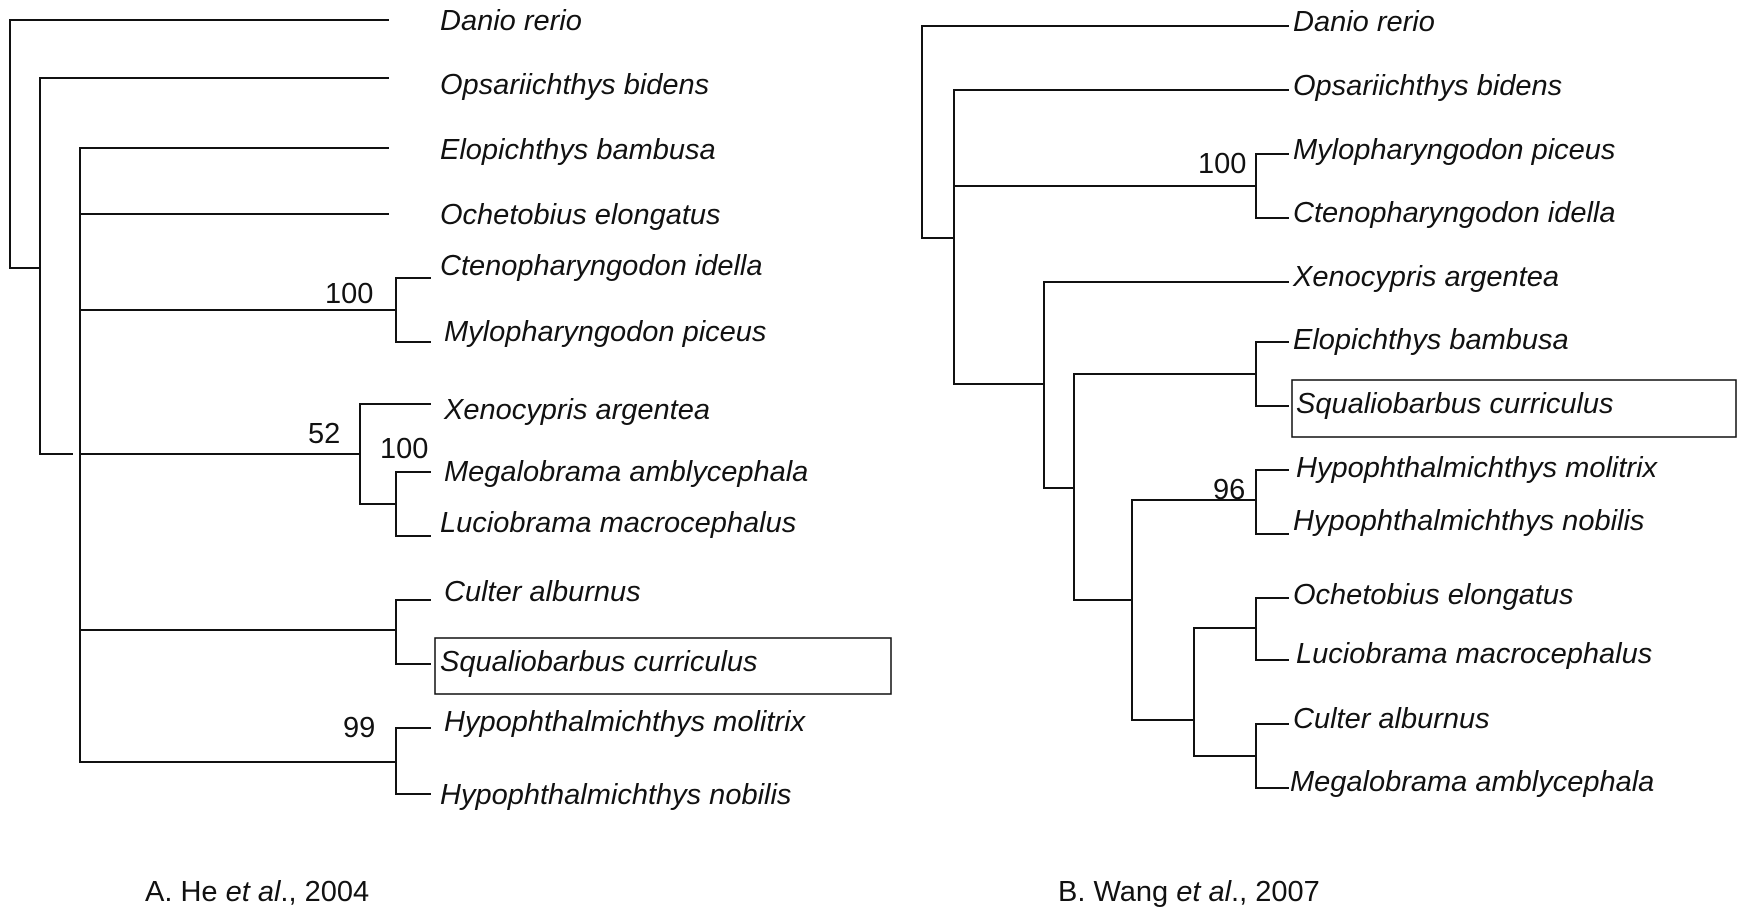 The image size is (1743, 914). What do you see at coordinates (359, 728) in the screenshot?
I see `support-value: 99` at bounding box center [359, 728].